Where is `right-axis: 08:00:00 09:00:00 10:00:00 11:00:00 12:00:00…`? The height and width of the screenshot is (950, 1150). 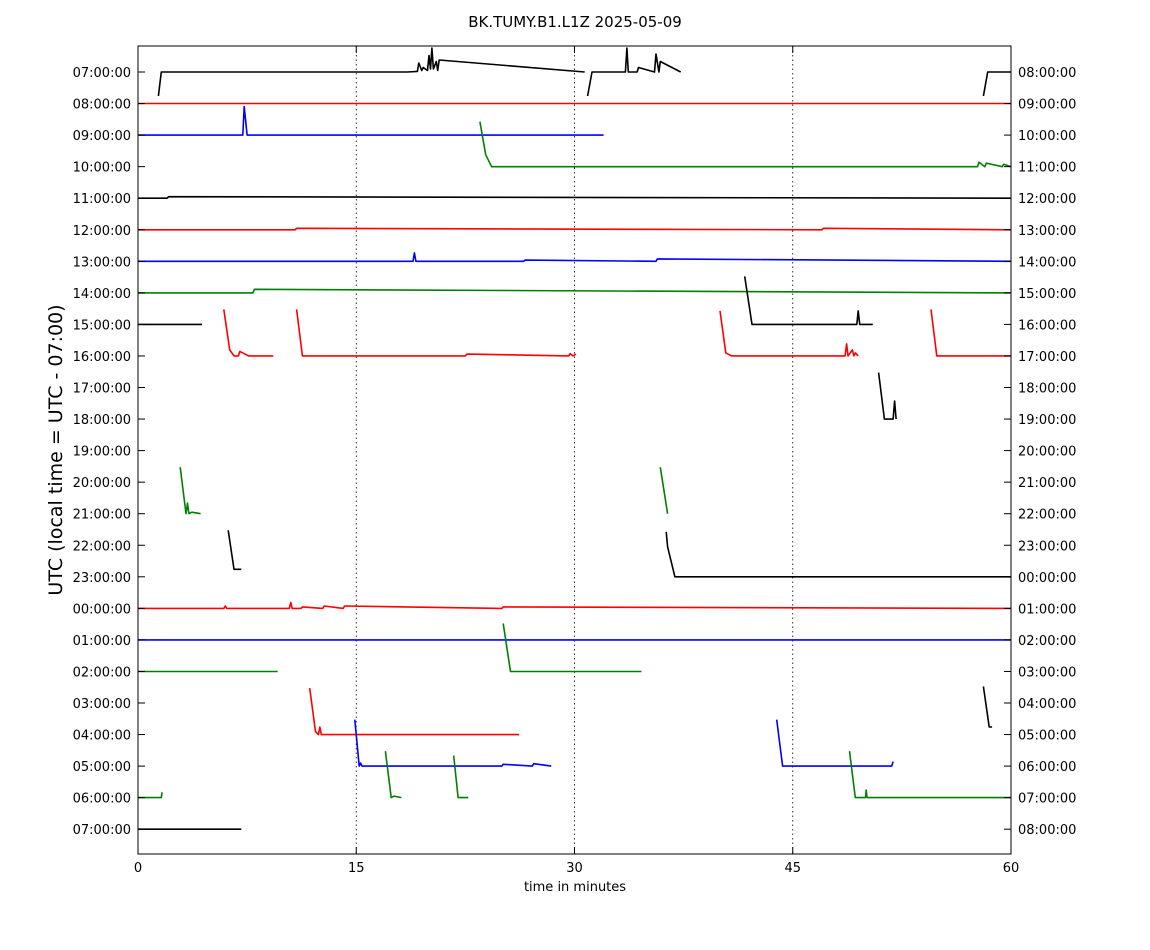
right-axis: 08:00:00 09:00:00 10:00:00 11:00:00 12:00:00… is located at coordinates (1040, 452).